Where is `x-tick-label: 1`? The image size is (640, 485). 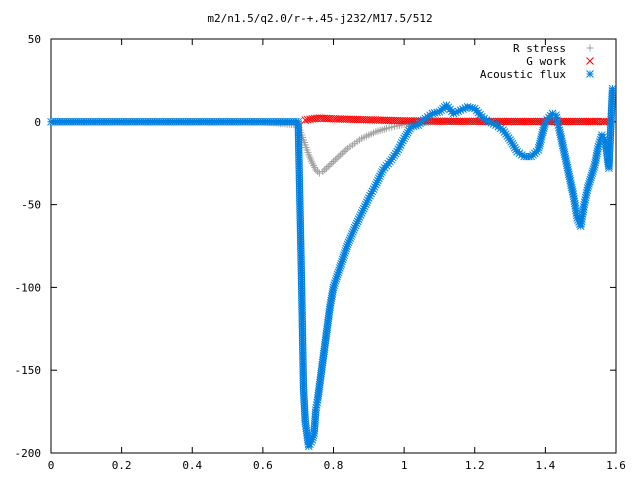
x-tick-label: 1 is located at coordinates (404, 465).